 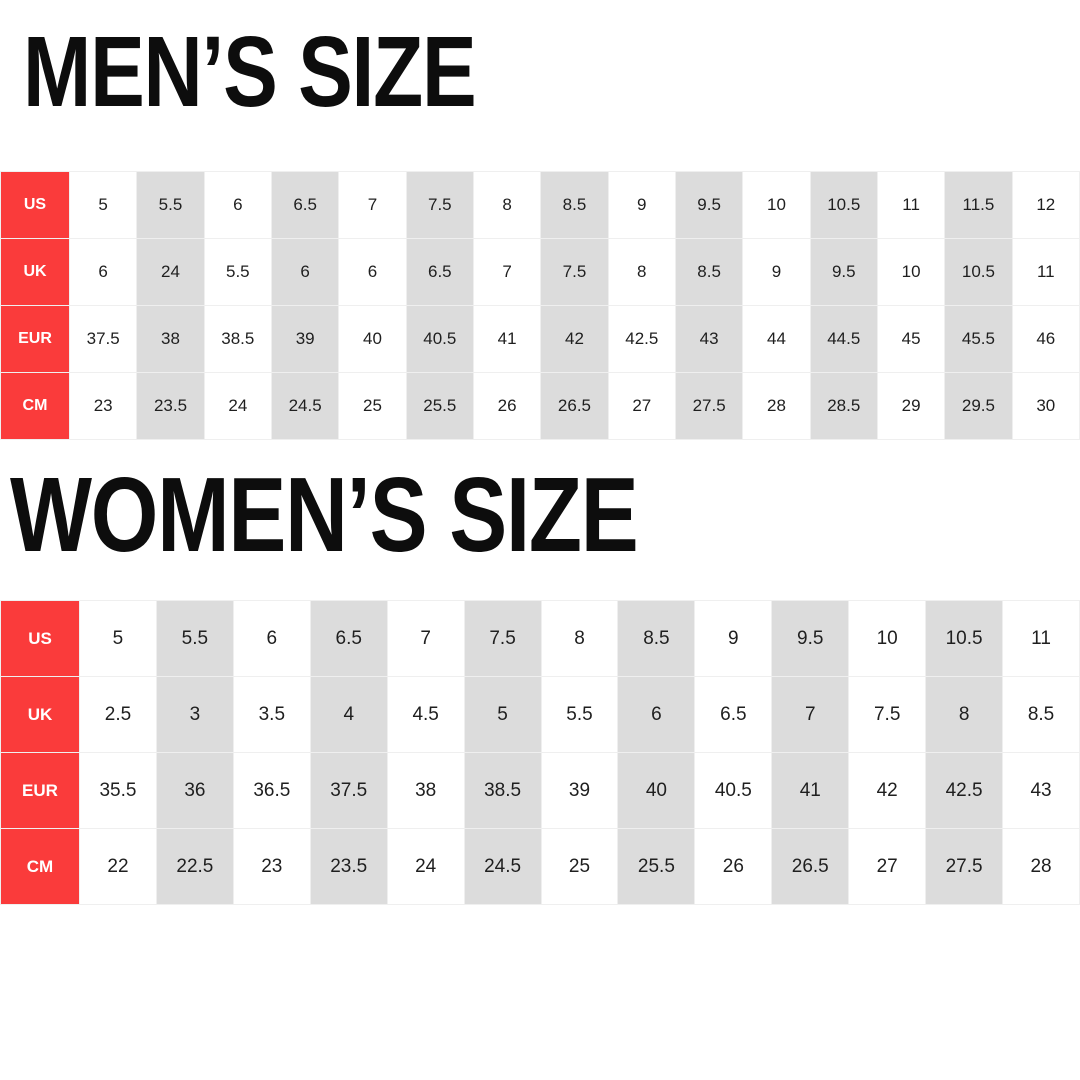 I want to click on size-cell: 24.5, so click(x=305, y=406).